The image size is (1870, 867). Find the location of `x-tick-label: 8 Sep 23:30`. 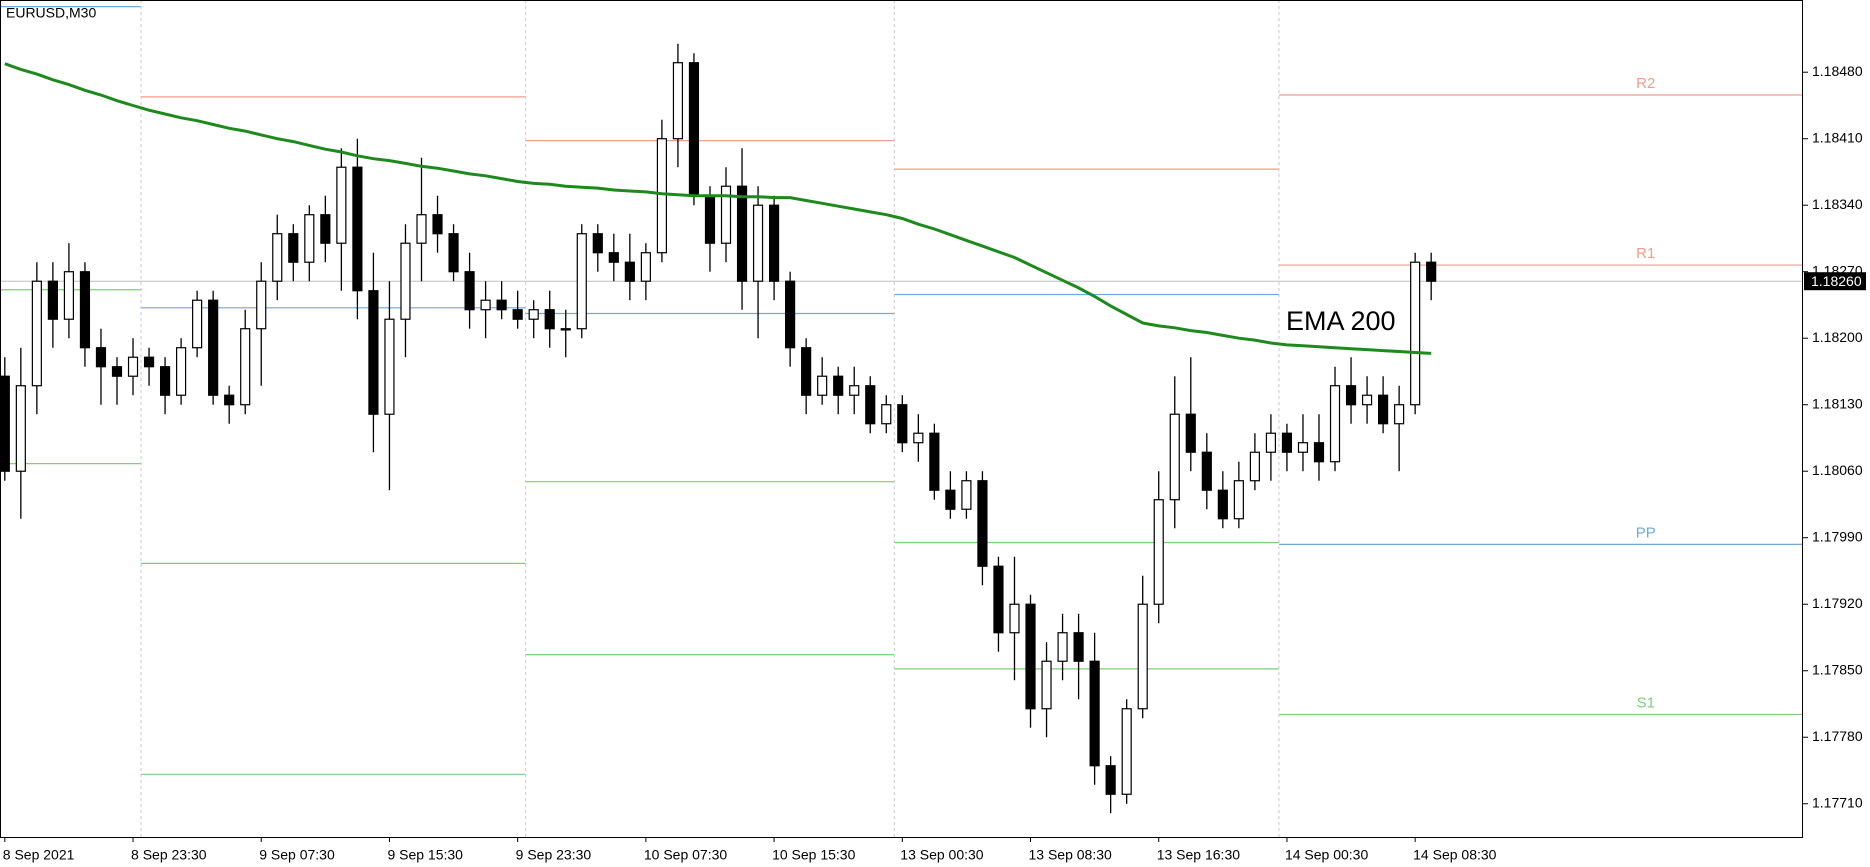

x-tick-label: 8 Sep 23:30 is located at coordinates (169, 855).